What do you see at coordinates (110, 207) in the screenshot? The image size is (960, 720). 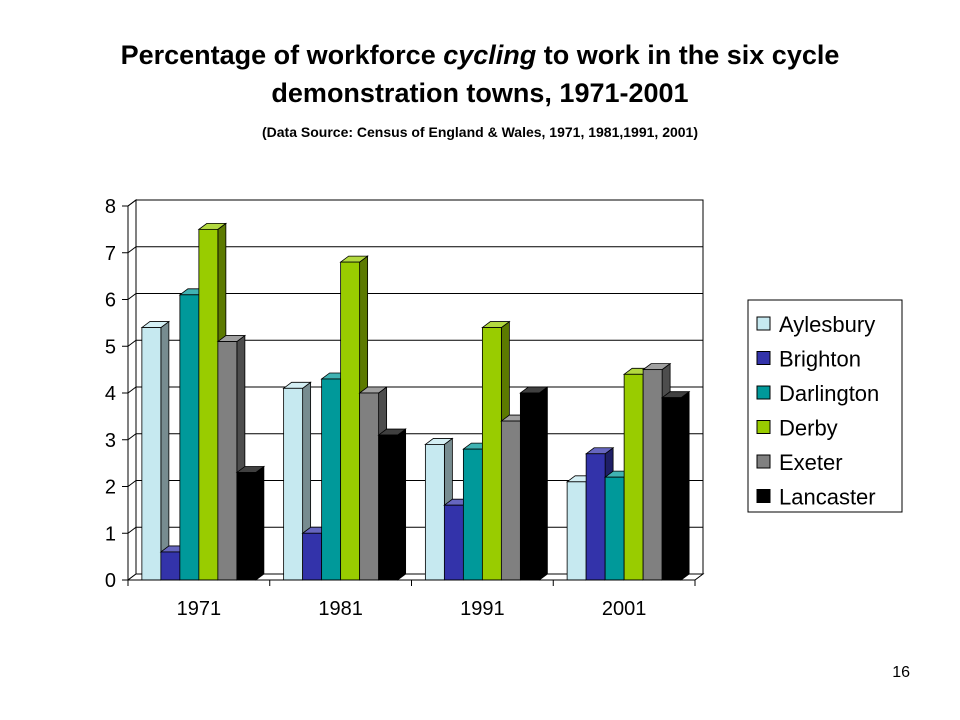 I see `y-tick-label: 8` at bounding box center [110, 207].